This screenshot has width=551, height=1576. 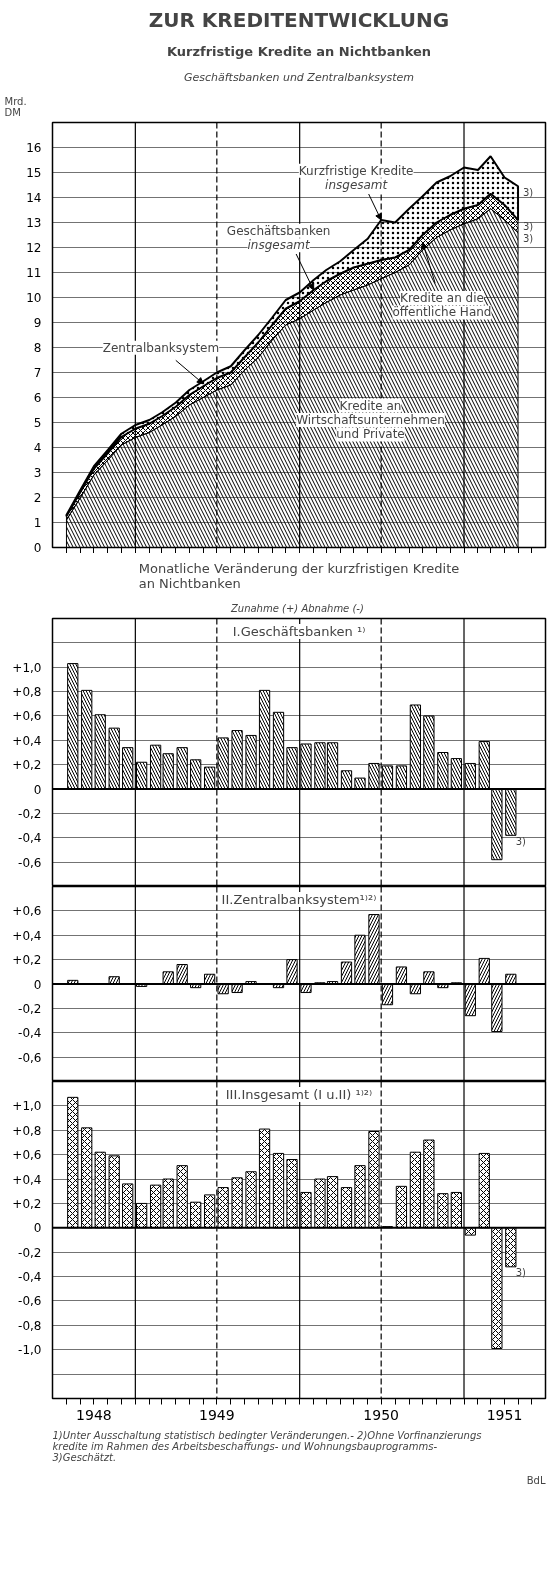 I want to click on y-tick-label: 5, so click(x=37, y=423).